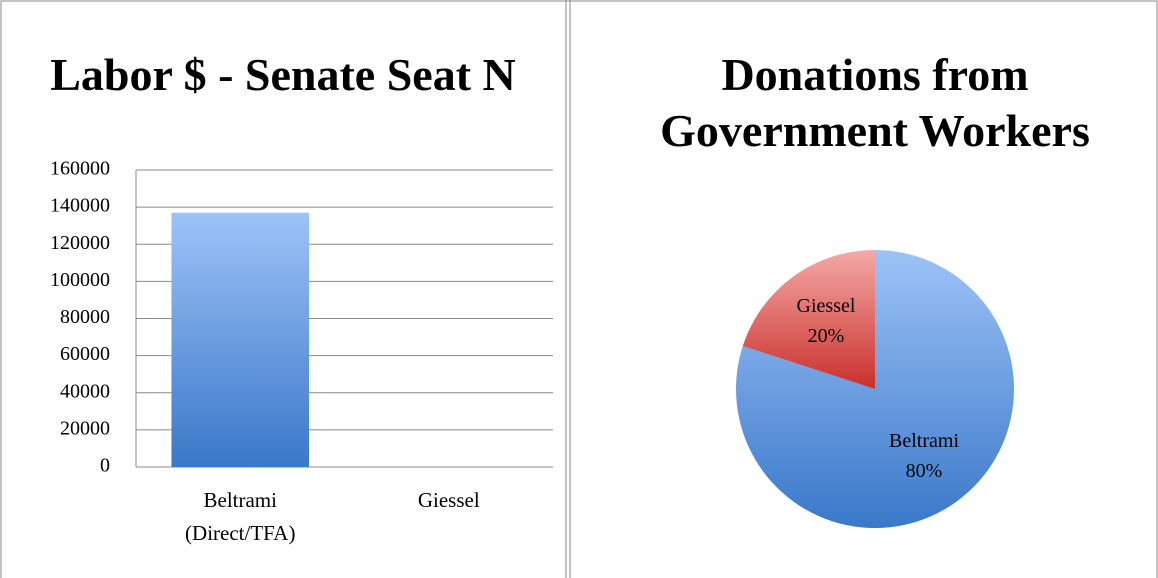 This screenshot has width=1158, height=578. What do you see at coordinates (105, 466) in the screenshot?
I see `y-tick-label: 0` at bounding box center [105, 466].